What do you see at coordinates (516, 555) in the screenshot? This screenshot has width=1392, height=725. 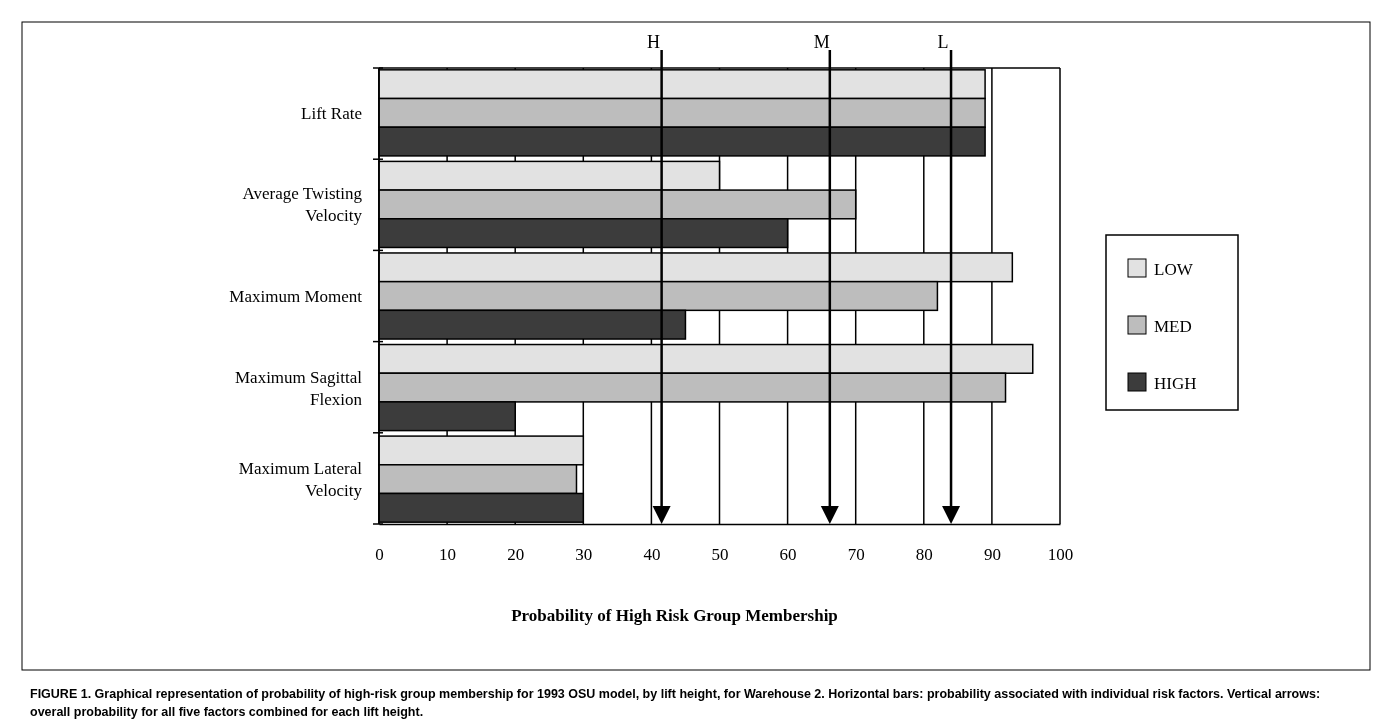 I see `x-tick-label: 20` at bounding box center [516, 555].